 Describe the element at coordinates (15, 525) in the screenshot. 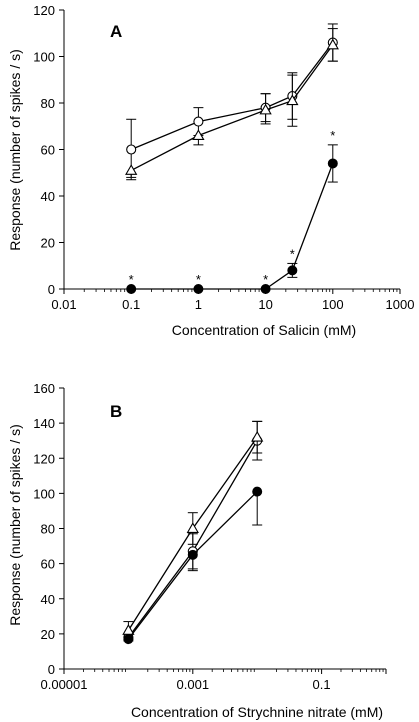

I see `y-axis-label-b: Response (number of spikes / s)` at that location.